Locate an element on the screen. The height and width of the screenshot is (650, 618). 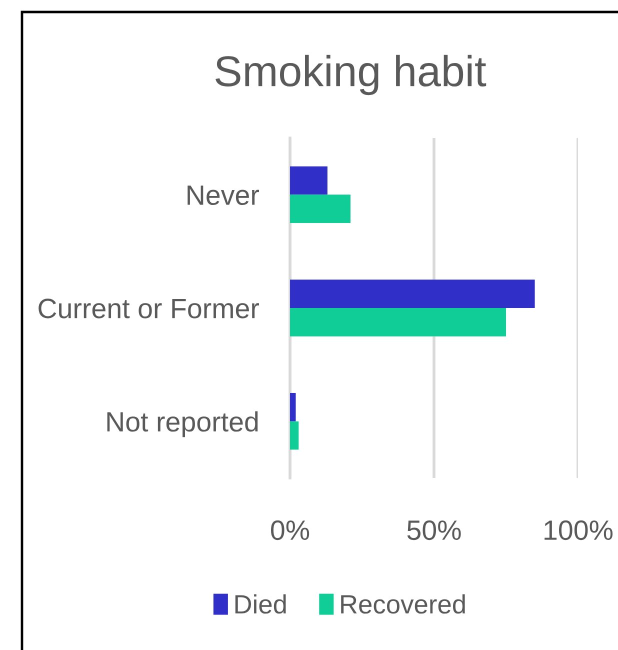
x-tick-label: 100% is located at coordinates (578, 530).